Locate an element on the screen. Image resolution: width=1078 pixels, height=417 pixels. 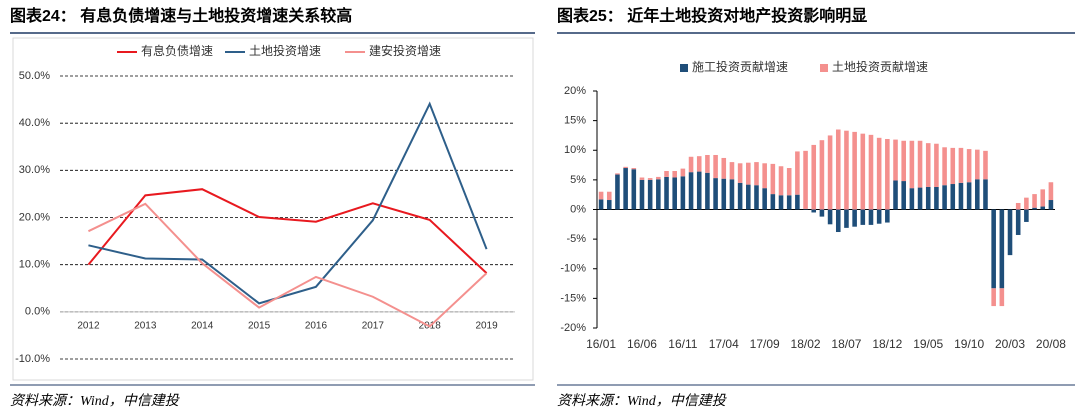
x-tick-label: 17/04 is located at coordinates (724, 344).